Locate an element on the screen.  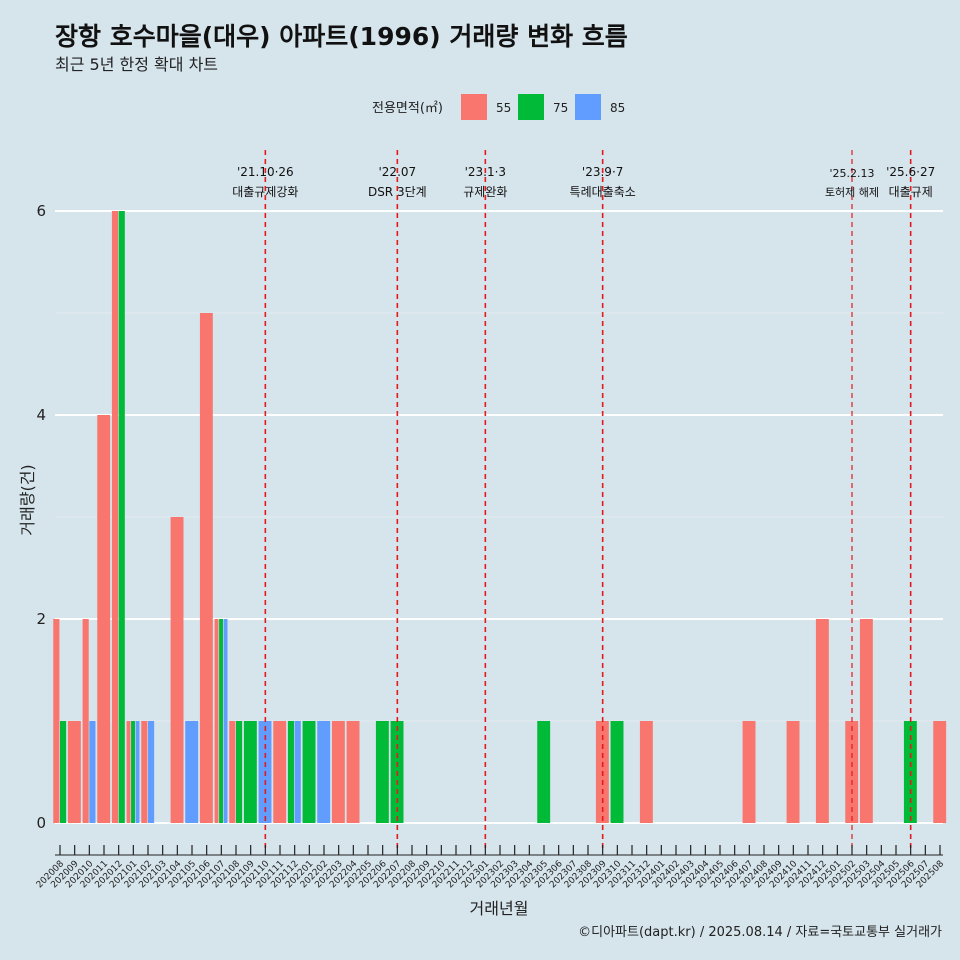
event-label: DSR 3단계 is located at coordinates (397, 192).